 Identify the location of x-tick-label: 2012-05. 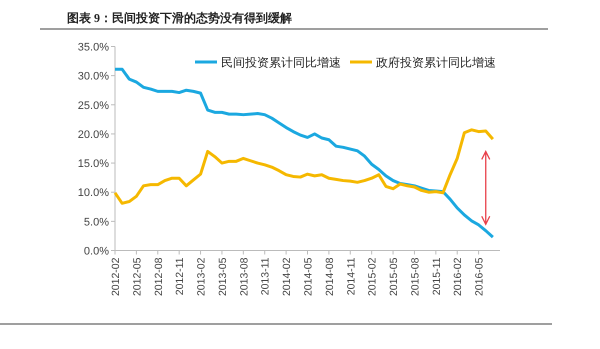
(137, 276).